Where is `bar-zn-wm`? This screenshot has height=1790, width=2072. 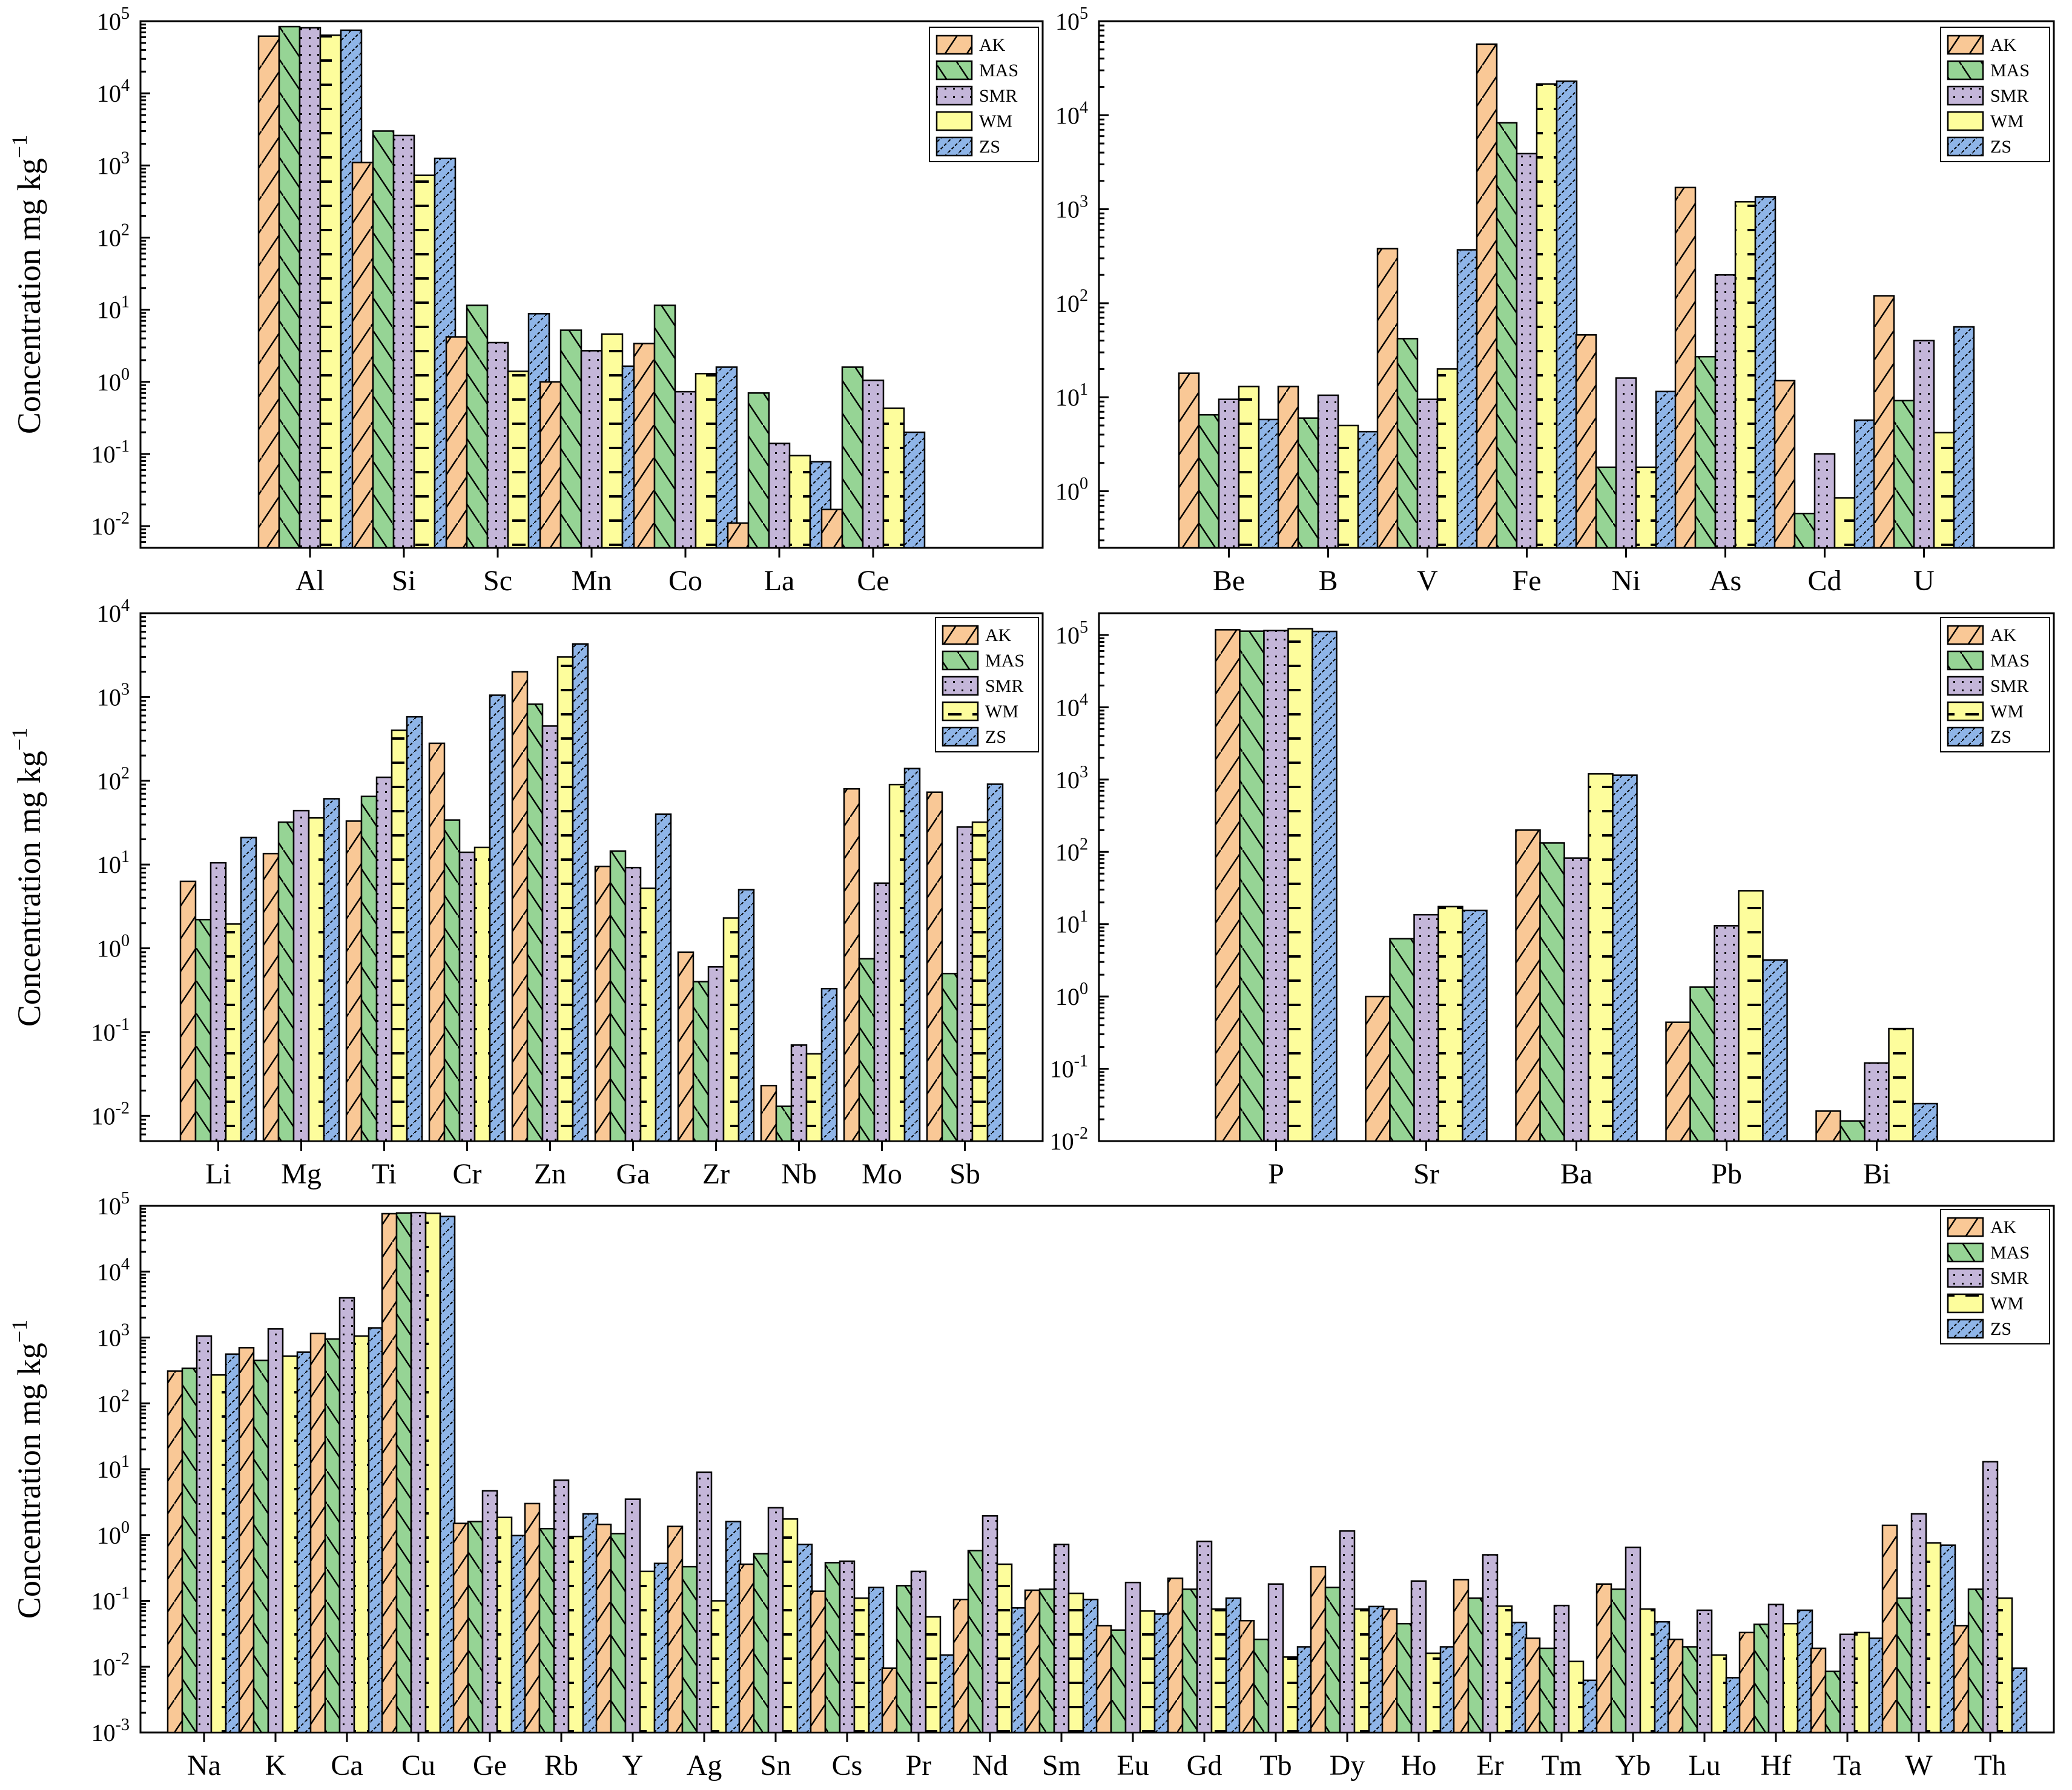 bar-zn-wm is located at coordinates (565, 899).